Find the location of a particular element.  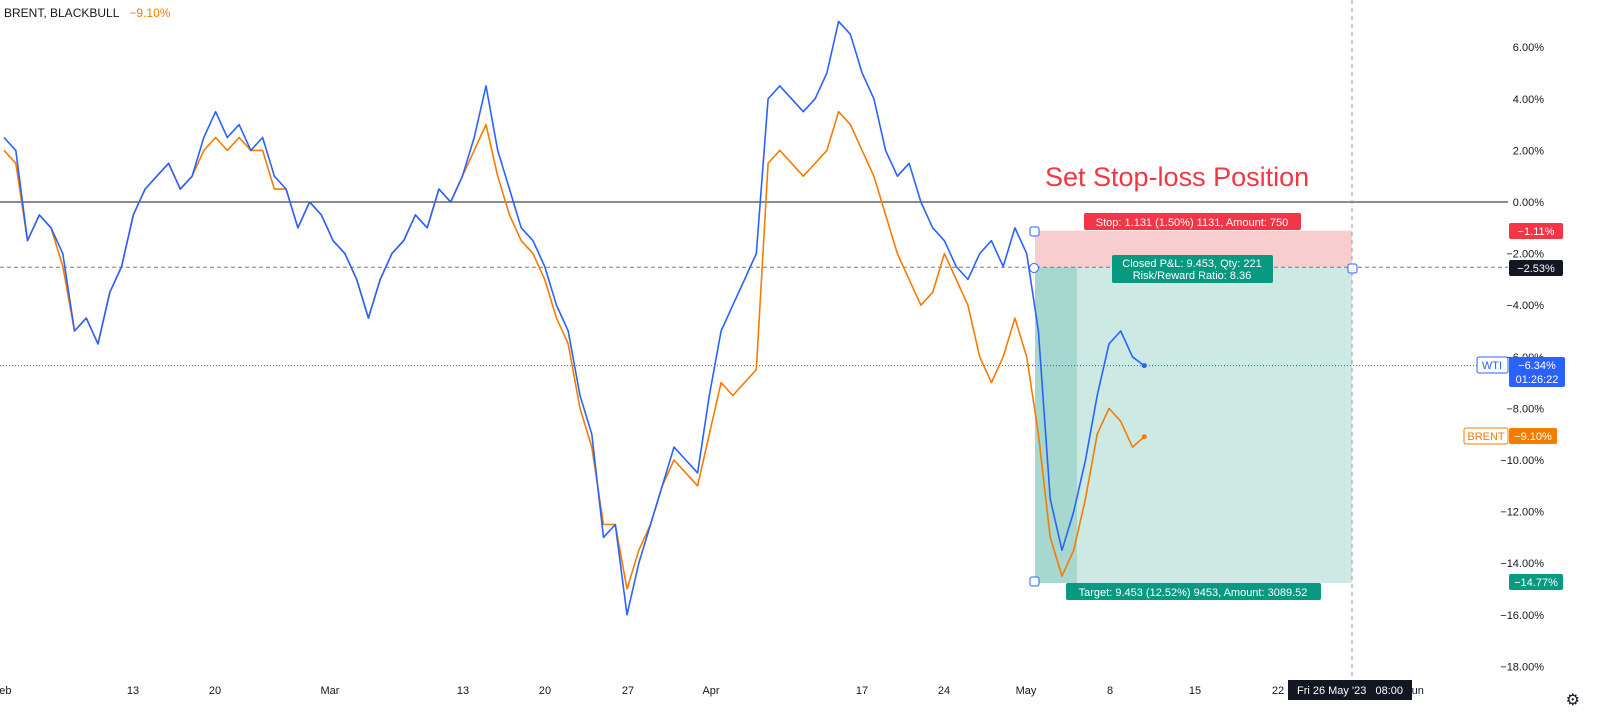

take-profit-zone is located at coordinates (1193, 425).